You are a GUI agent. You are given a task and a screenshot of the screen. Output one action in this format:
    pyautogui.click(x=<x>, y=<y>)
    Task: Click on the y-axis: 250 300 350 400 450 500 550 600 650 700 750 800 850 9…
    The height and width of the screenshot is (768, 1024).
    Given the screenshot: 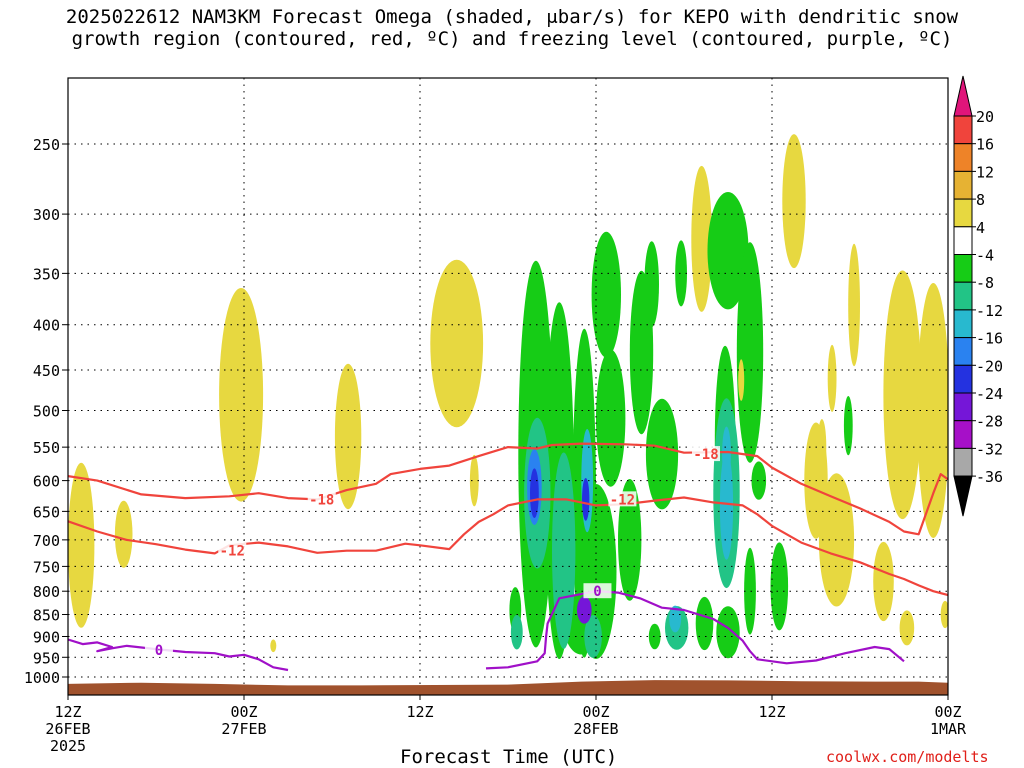 What is the action you would take?
    pyautogui.click(x=46, y=411)
    